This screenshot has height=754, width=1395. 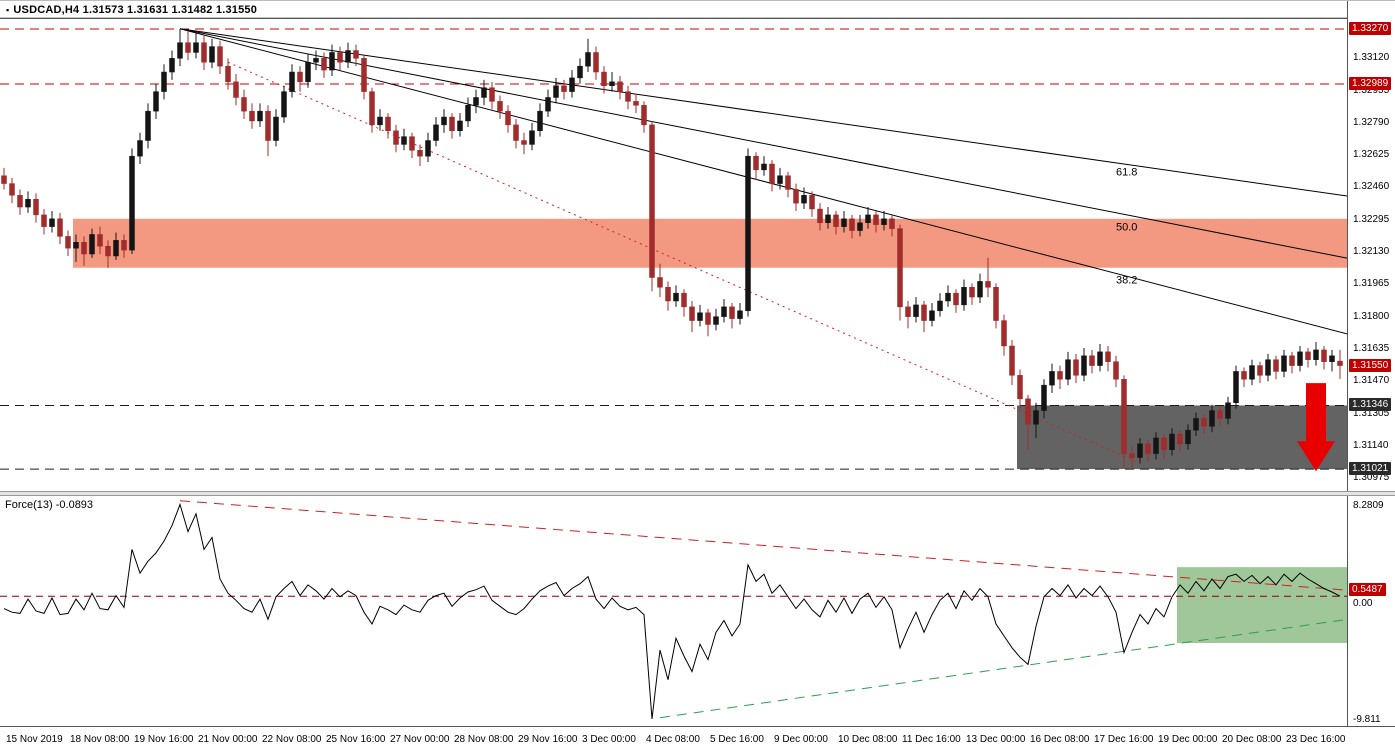 What do you see at coordinates (868, 739) in the screenshot?
I see `time-axis-label: 10 Dec 08:00` at bounding box center [868, 739].